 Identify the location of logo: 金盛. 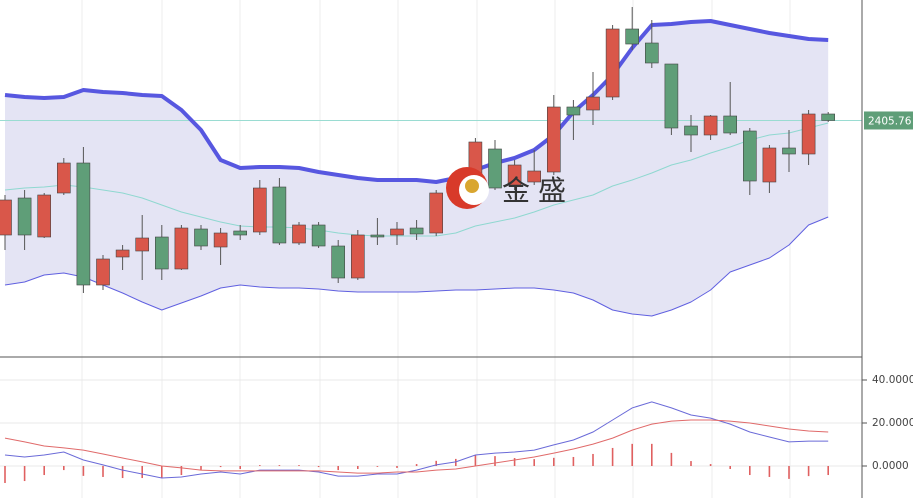
(510, 188).